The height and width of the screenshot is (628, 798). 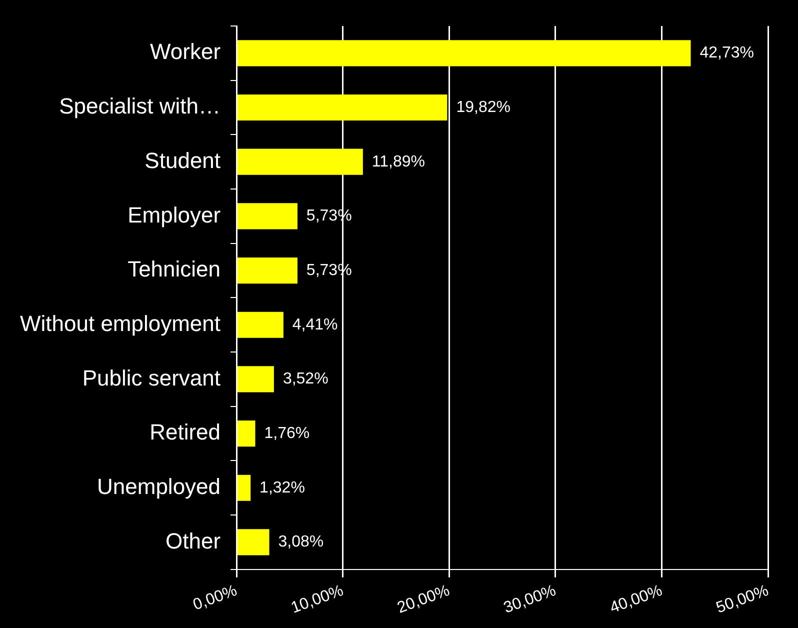 I want to click on data-label: 42,73%, so click(x=727, y=53).